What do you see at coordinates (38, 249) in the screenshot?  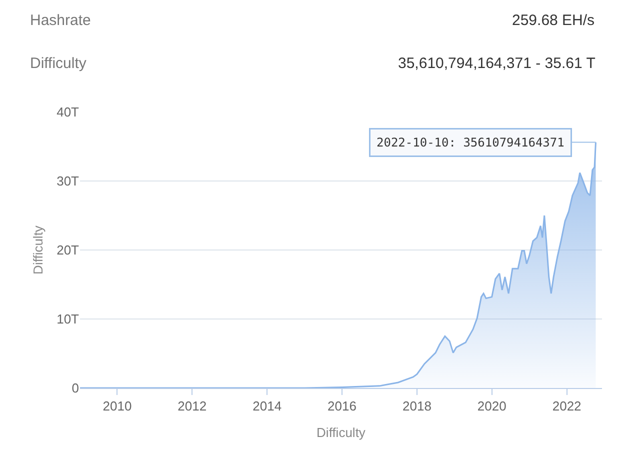 I see `y-axis-title: Difficulty` at bounding box center [38, 249].